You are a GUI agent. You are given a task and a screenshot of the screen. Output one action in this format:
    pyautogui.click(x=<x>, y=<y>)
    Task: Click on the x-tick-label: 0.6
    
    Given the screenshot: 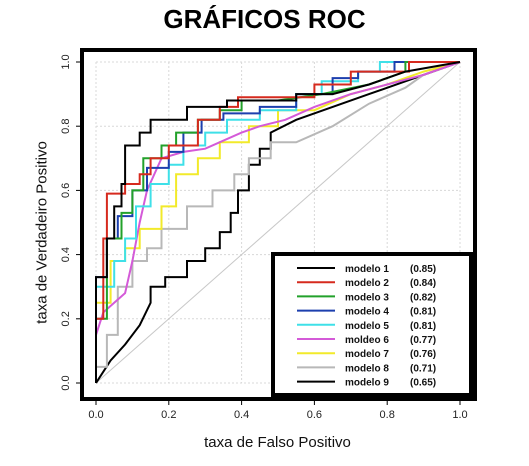 What is the action you would take?
    pyautogui.click(x=314, y=415)
    